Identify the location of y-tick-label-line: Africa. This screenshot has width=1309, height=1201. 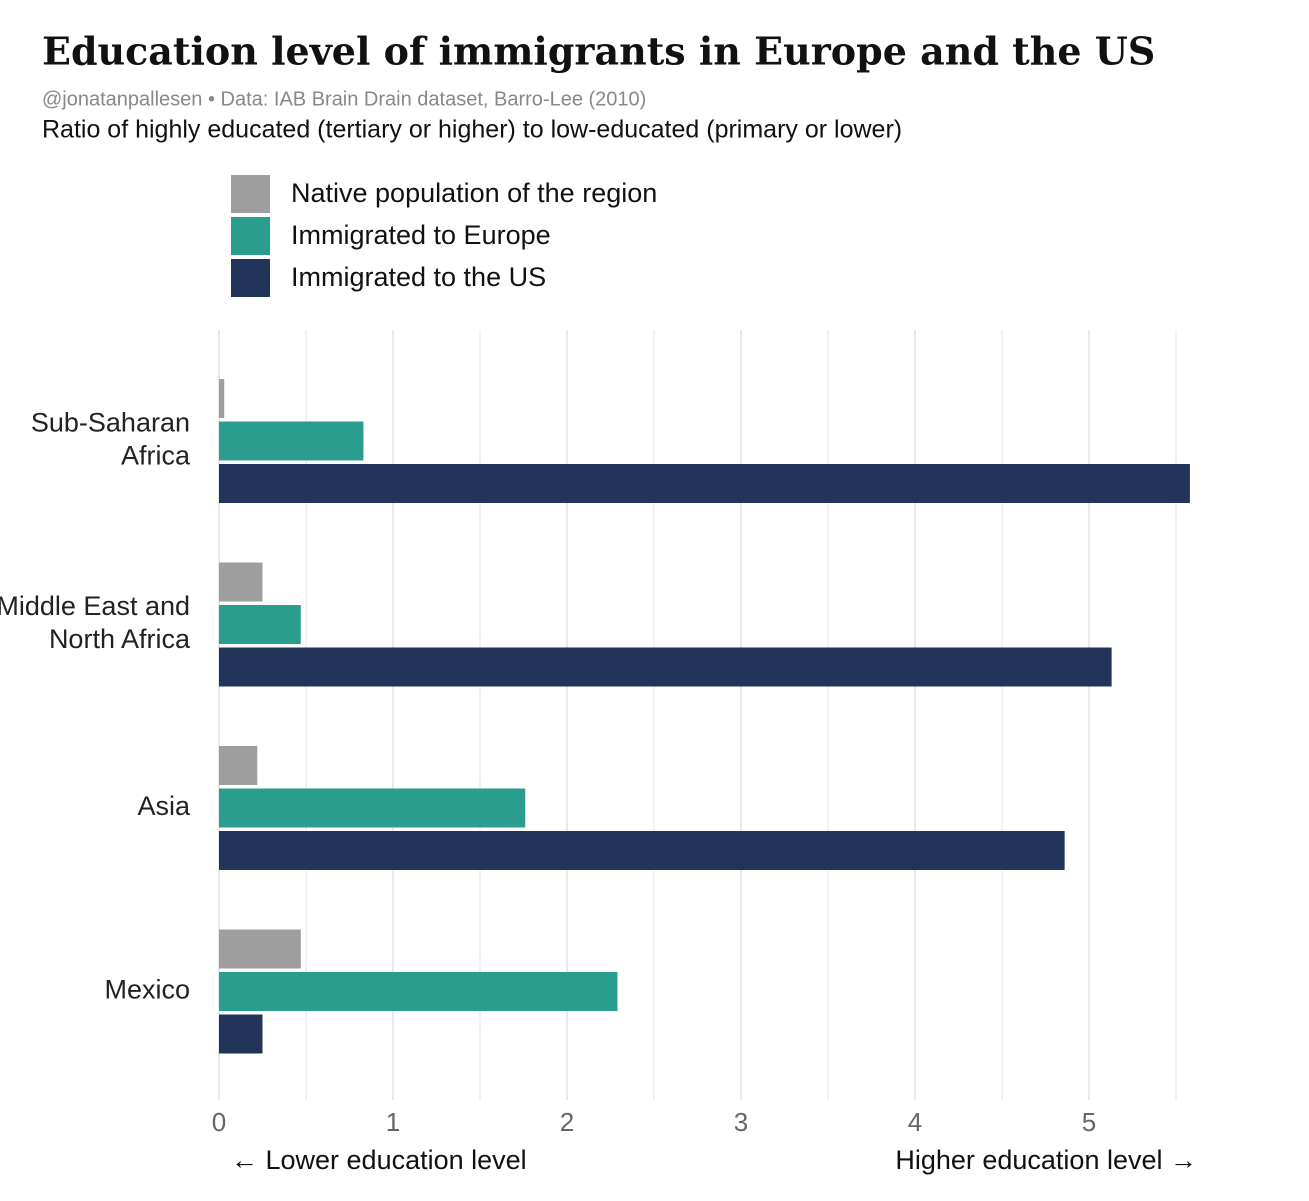
(156, 456).